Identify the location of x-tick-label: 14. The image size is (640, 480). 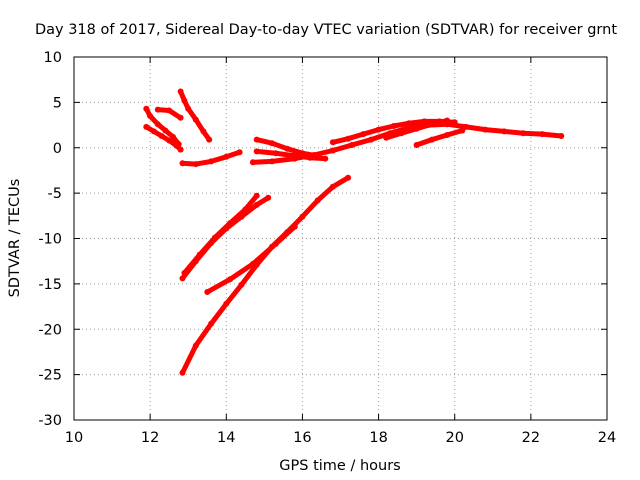
(226, 438).